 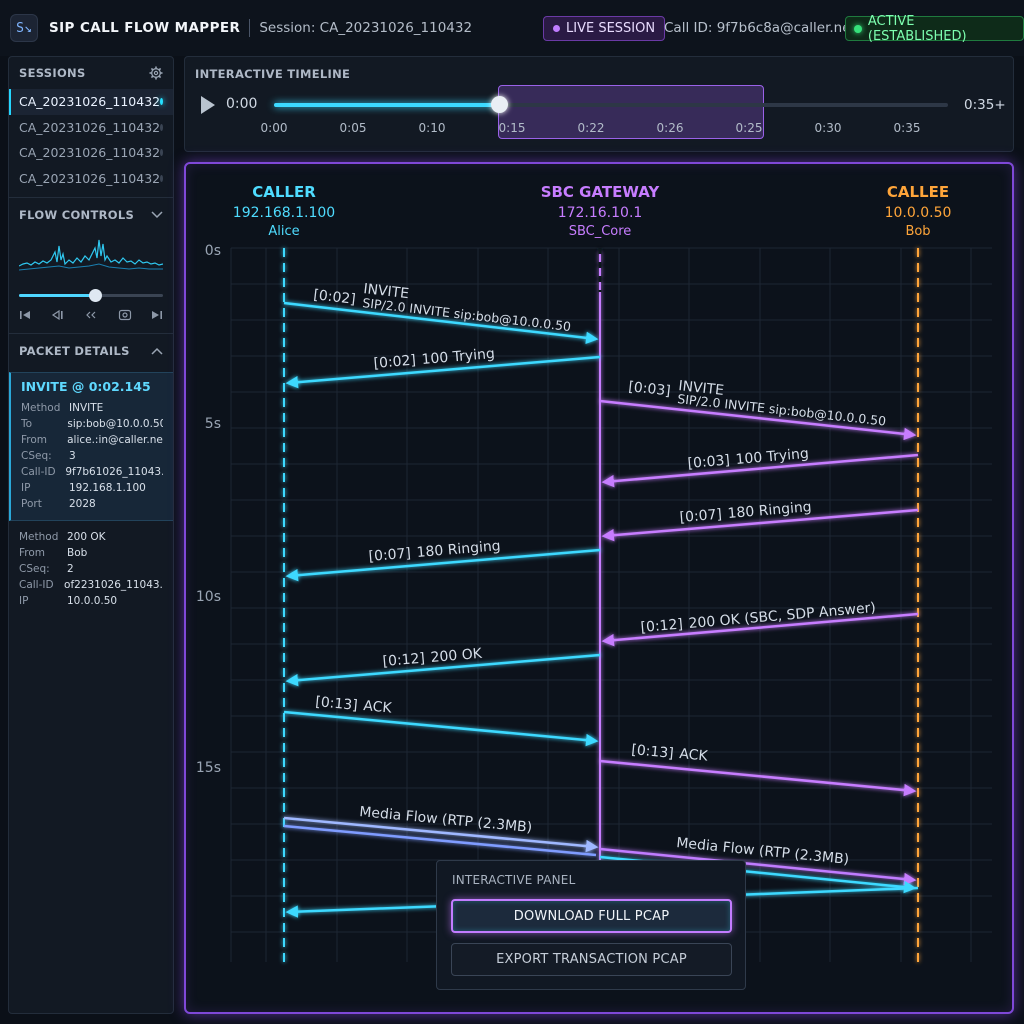 I want to click on packet-field: IP 192.168.1.100, so click(x=92, y=488).